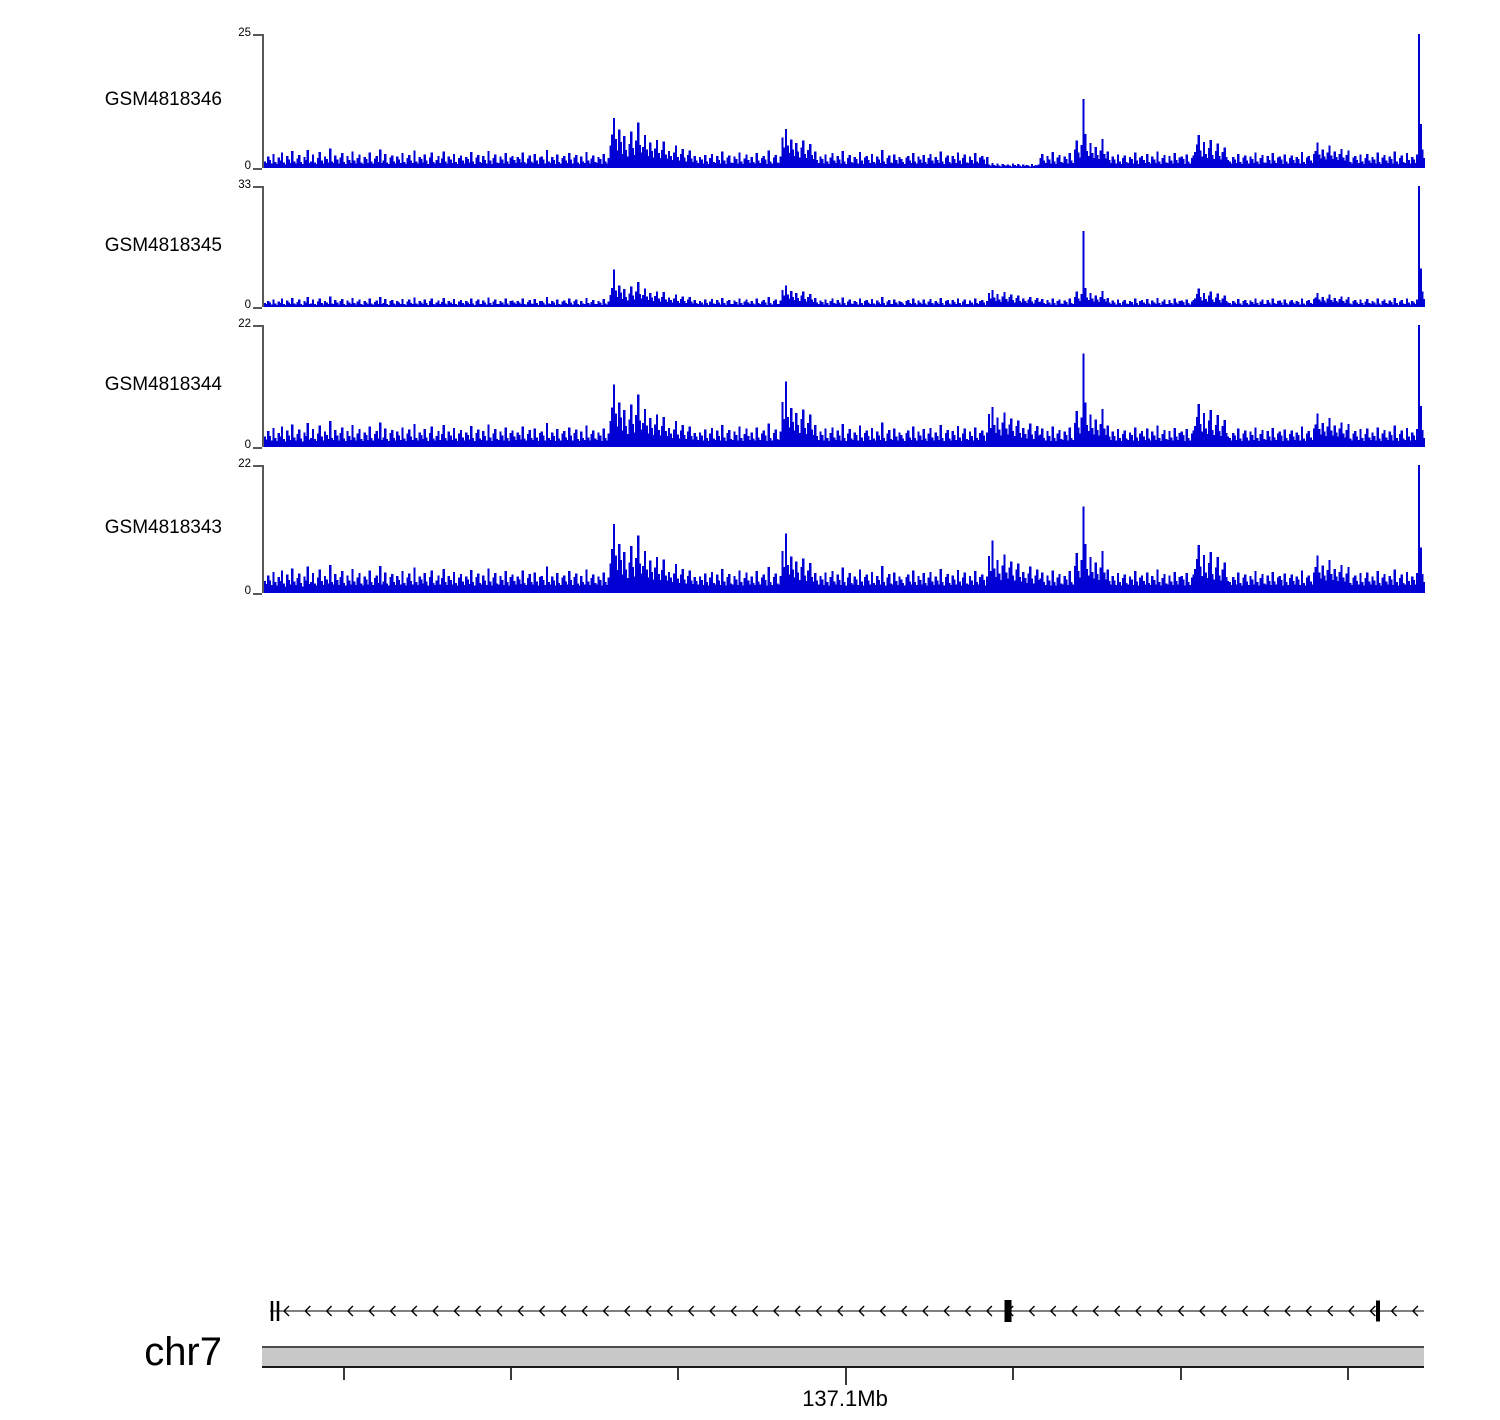  Describe the element at coordinates (244, 185) in the screenshot. I see `axis-max-value: 33` at that location.